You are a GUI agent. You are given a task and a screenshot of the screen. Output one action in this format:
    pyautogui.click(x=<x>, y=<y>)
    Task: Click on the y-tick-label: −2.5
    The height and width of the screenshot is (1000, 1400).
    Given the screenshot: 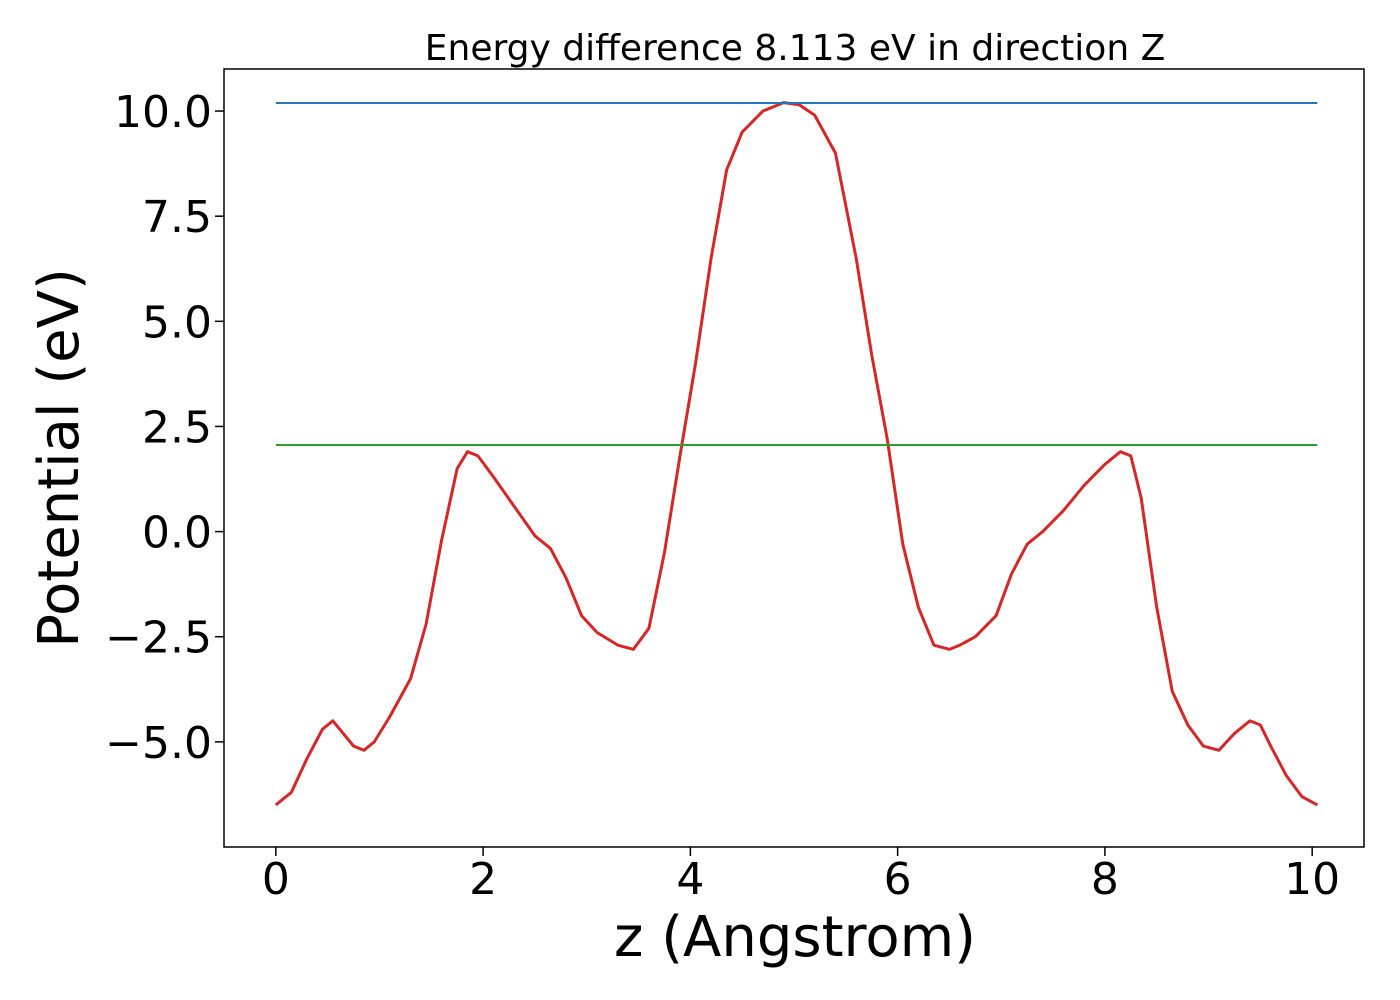 What is the action you would take?
    pyautogui.click(x=158, y=638)
    